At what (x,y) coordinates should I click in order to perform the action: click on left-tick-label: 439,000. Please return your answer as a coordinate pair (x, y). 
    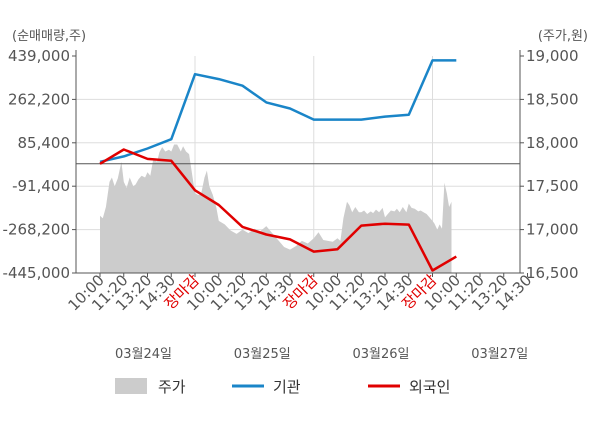
    Looking at the image, I should click on (39, 56).